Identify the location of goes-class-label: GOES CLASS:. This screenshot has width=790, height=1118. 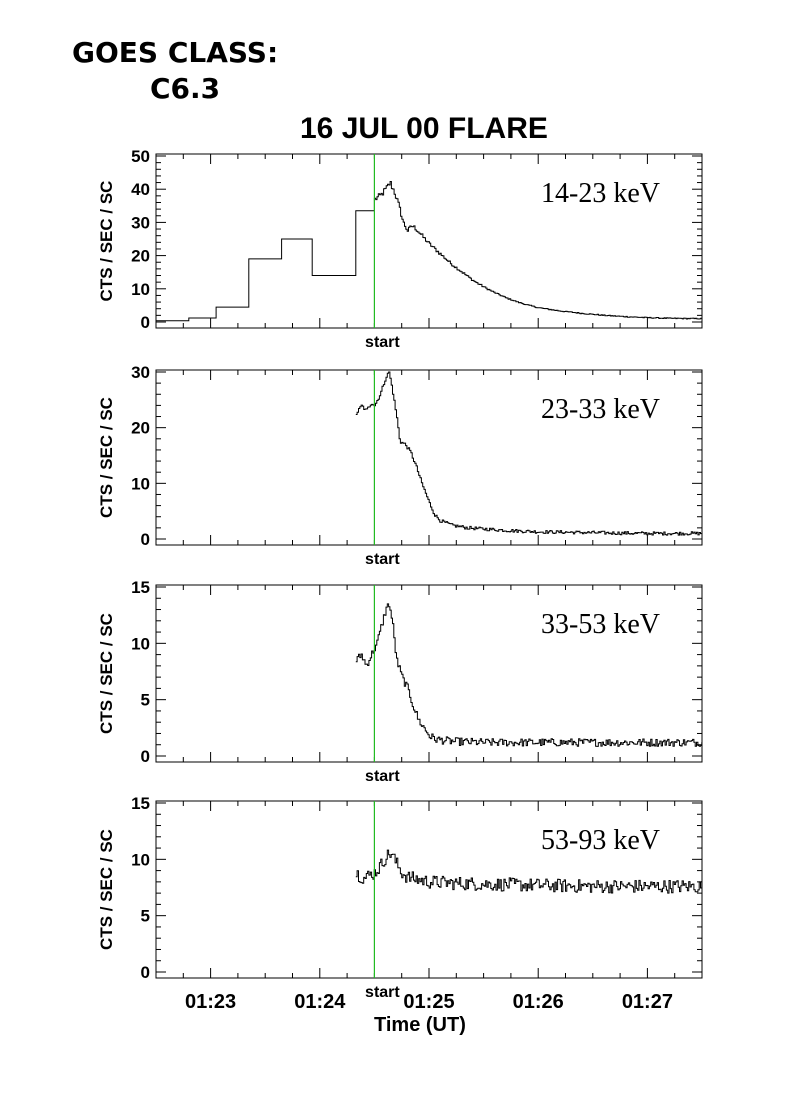
(175, 52).